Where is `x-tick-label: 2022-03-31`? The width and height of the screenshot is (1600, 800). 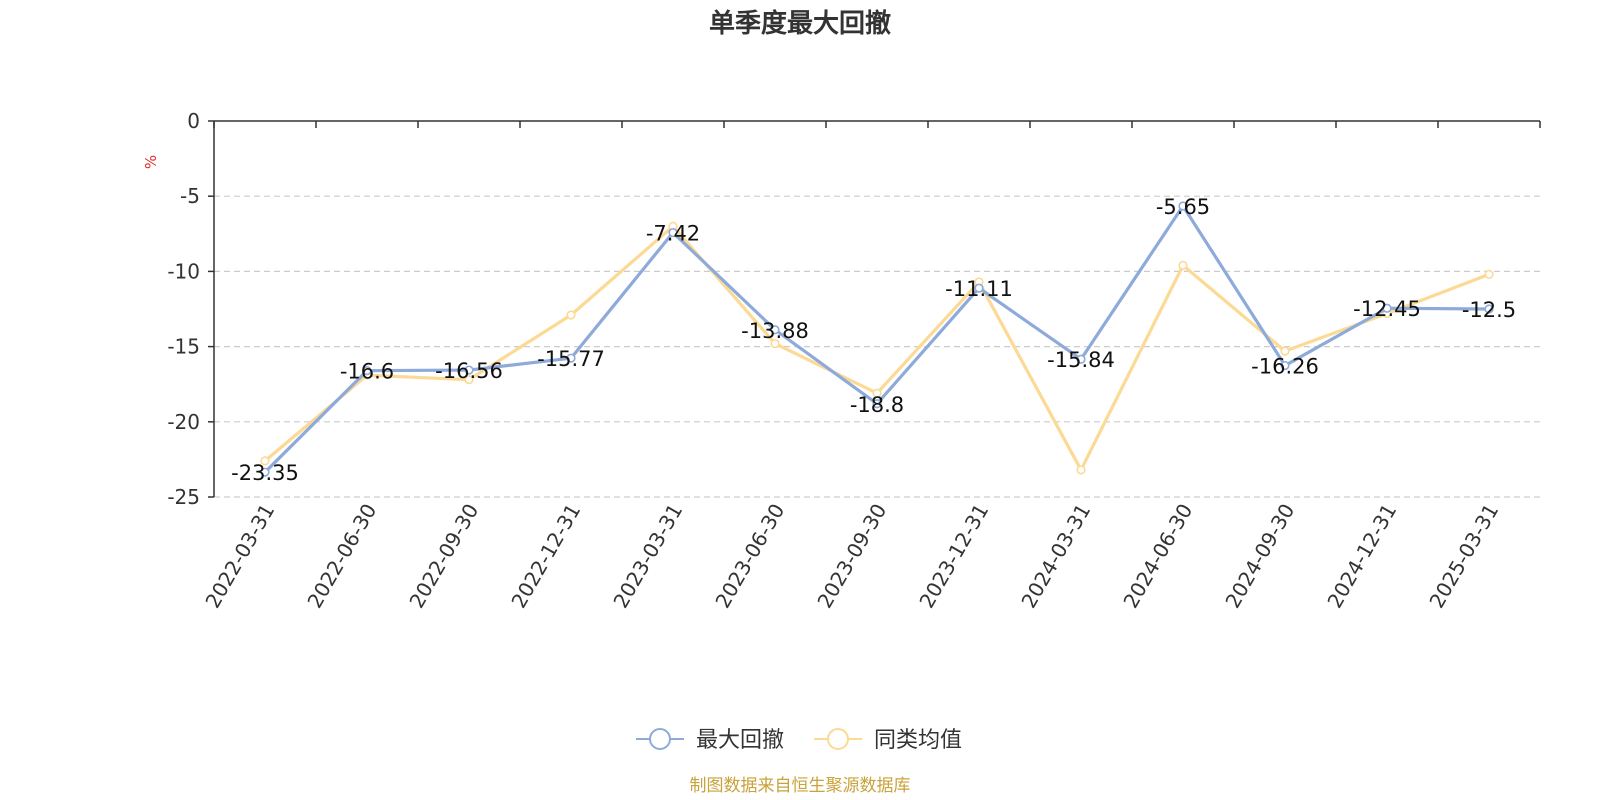 x-tick-label: 2022-03-31 is located at coordinates (239, 556).